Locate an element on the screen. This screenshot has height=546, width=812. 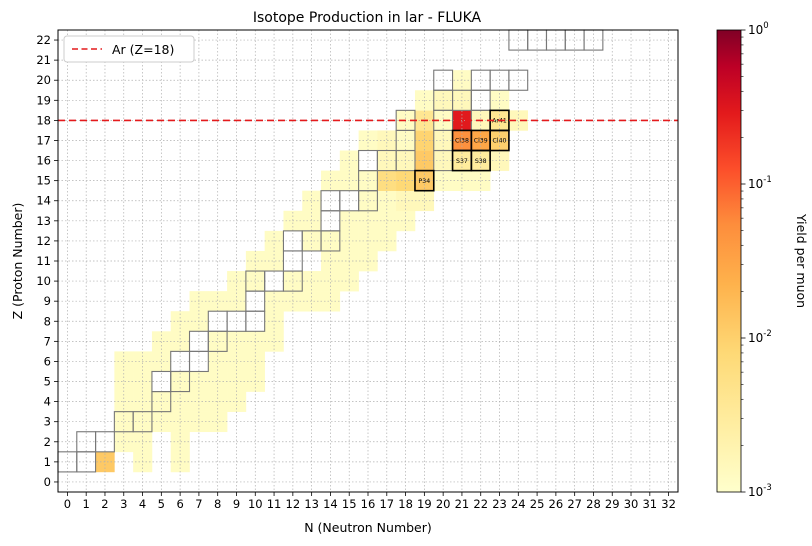
x-tick-label: 19 is located at coordinates (424, 504).